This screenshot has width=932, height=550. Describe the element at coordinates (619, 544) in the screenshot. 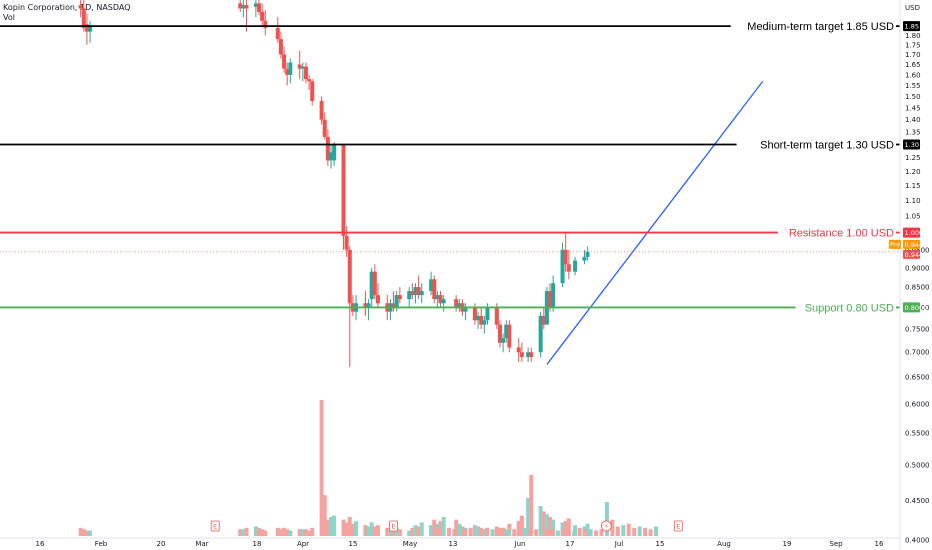

I see `time-tick-label: Jul` at that location.